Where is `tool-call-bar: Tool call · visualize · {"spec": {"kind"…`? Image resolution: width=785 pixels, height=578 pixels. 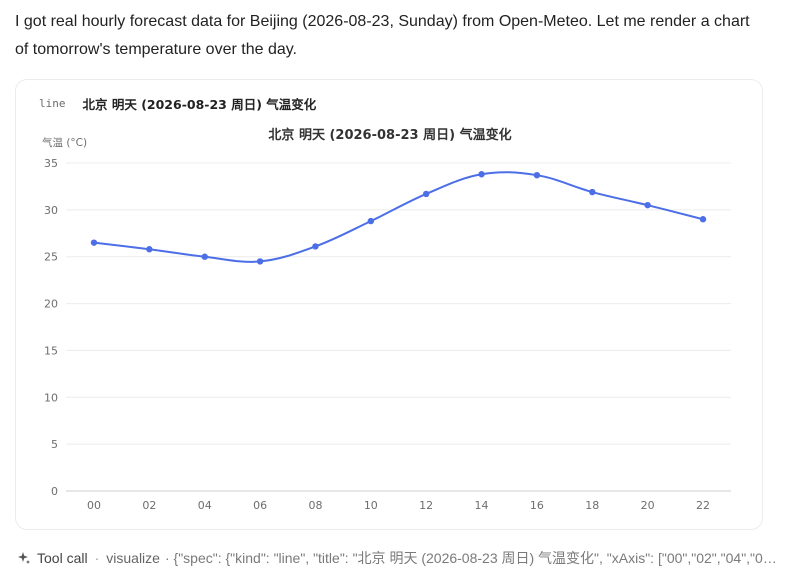
tool-call-bar: Tool call · visualize · {"spec": {"kind"… is located at coordinates (397, 558).